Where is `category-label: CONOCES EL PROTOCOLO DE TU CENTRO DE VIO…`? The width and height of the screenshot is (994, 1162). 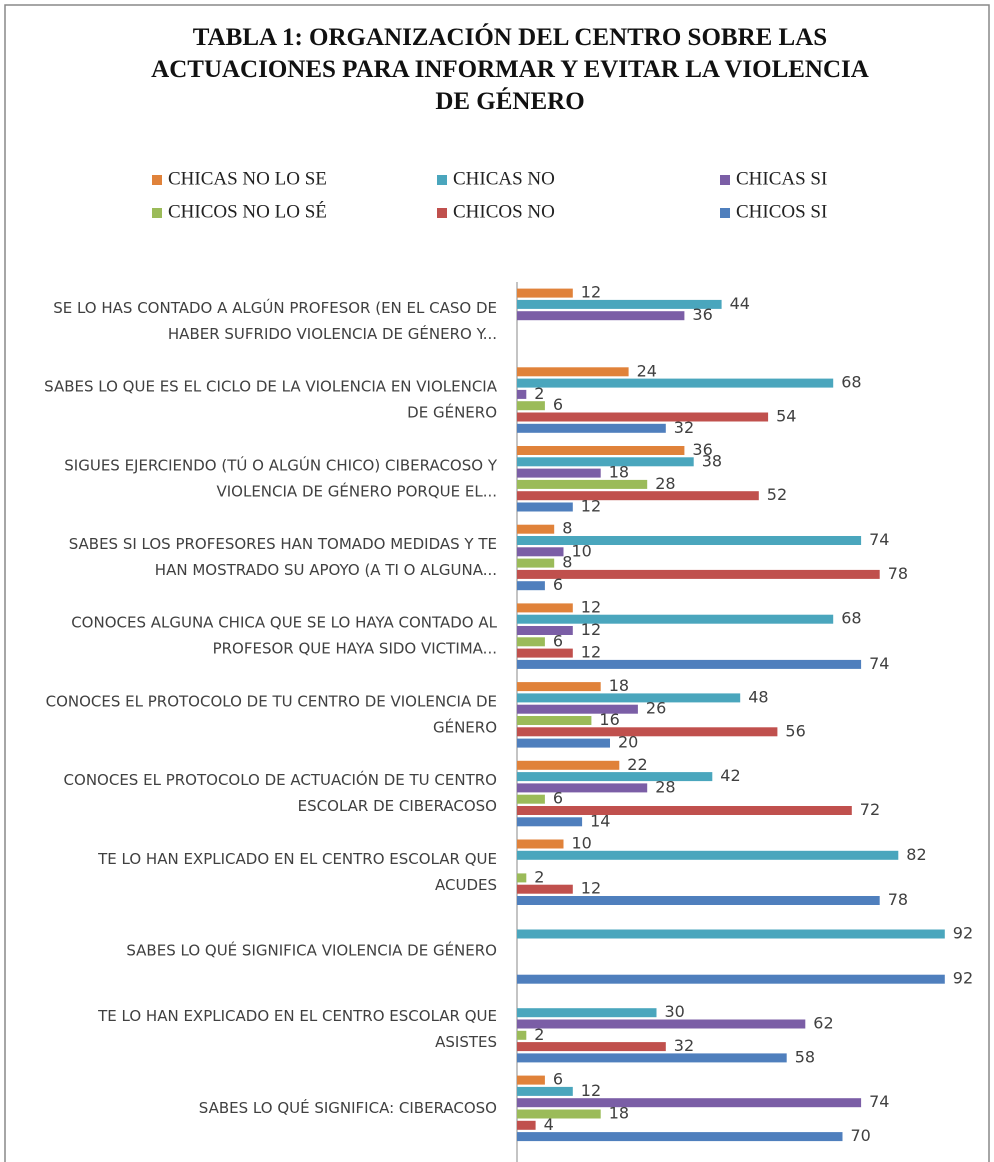
category-label: CONOCES EL PROTOCOLO DE TU CENTRO DE VIO… is located at coordinates (271, 714).